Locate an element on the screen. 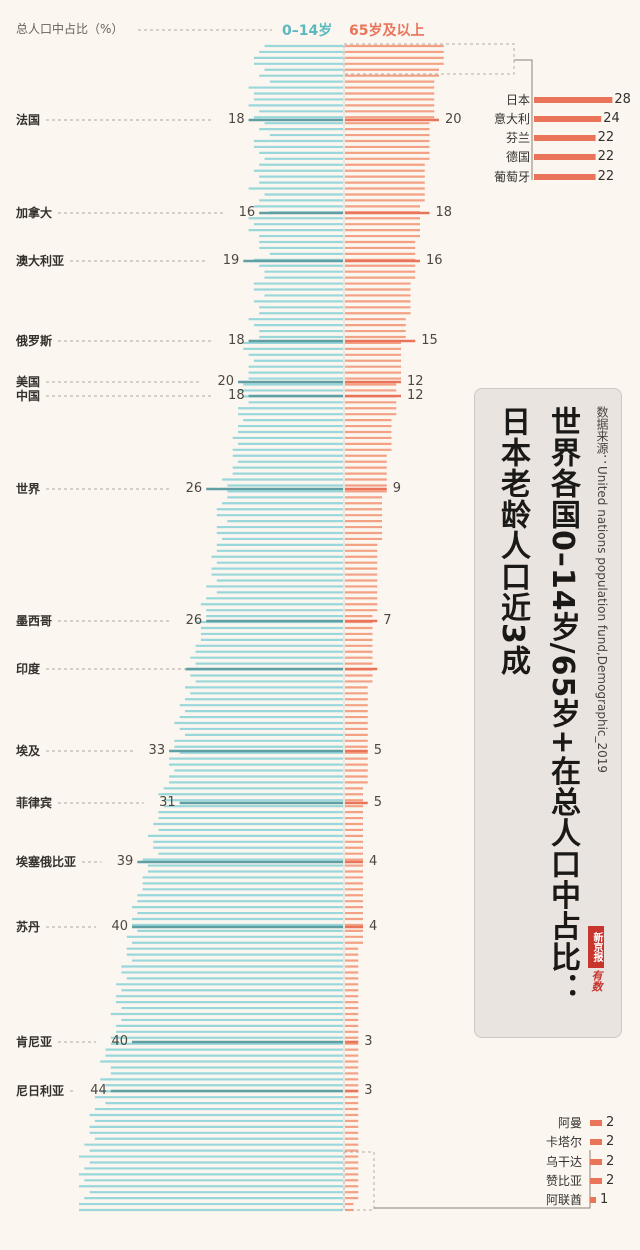 This screenshot has height=1250, width=640. bottom-country-name: 阿曼 is located at coordinates (569, 1123).